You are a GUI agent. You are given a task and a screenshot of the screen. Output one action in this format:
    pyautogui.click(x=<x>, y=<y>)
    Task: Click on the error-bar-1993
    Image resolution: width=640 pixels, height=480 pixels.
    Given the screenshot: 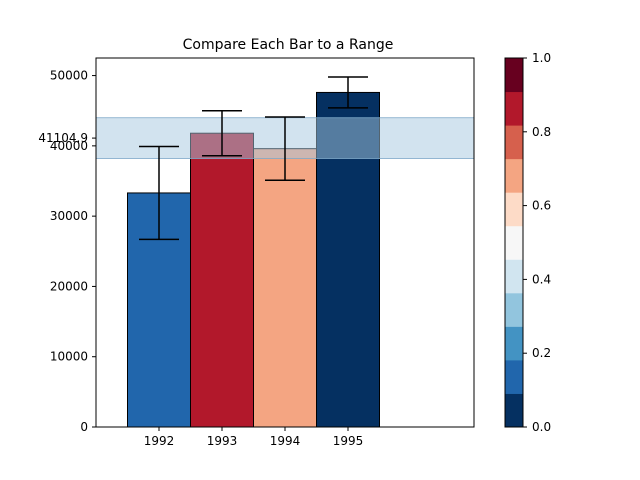 What is the action you would take?
    pyautogui.click(x=222, y=133)
    